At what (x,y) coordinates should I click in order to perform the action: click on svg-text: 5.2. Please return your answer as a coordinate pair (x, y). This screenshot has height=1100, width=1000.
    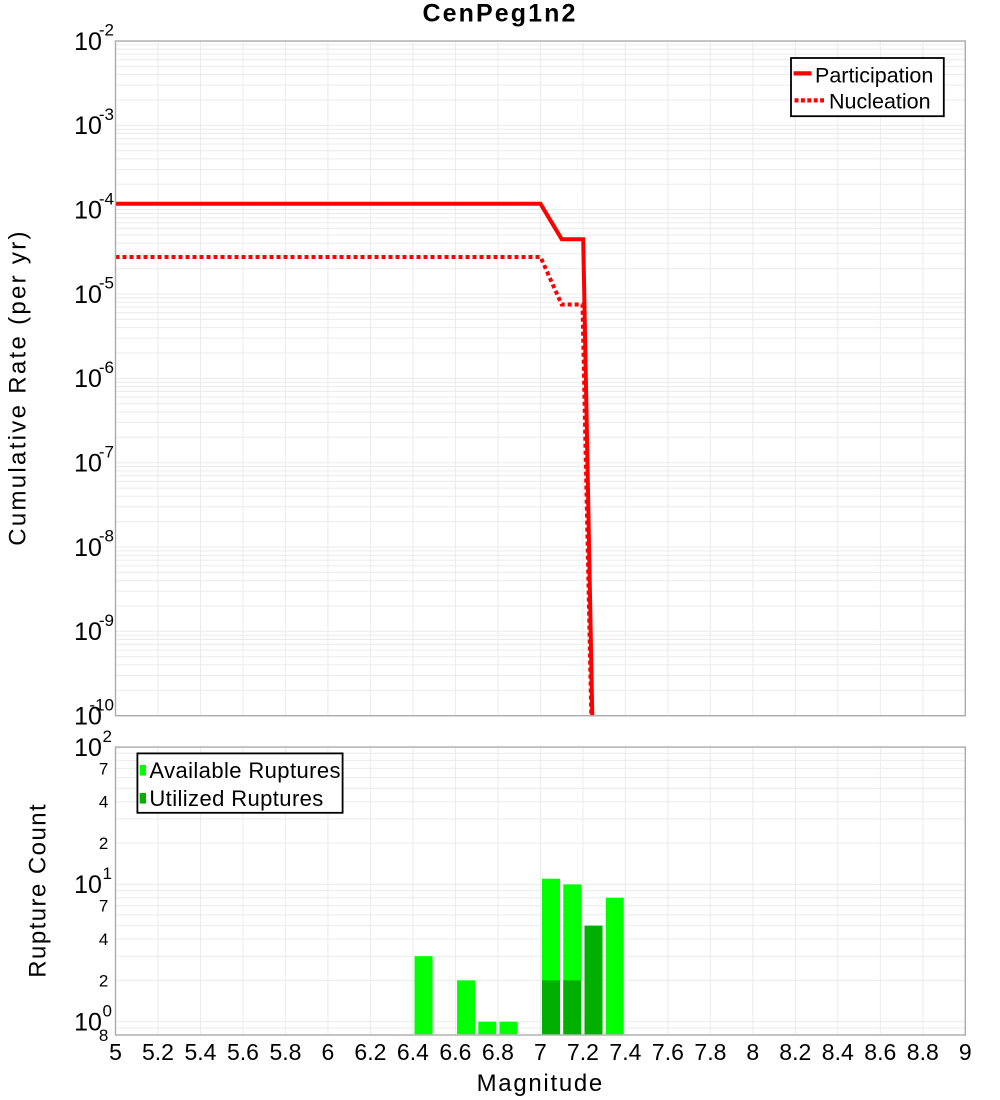
    Looking at the image, I should click on (158, 1052).